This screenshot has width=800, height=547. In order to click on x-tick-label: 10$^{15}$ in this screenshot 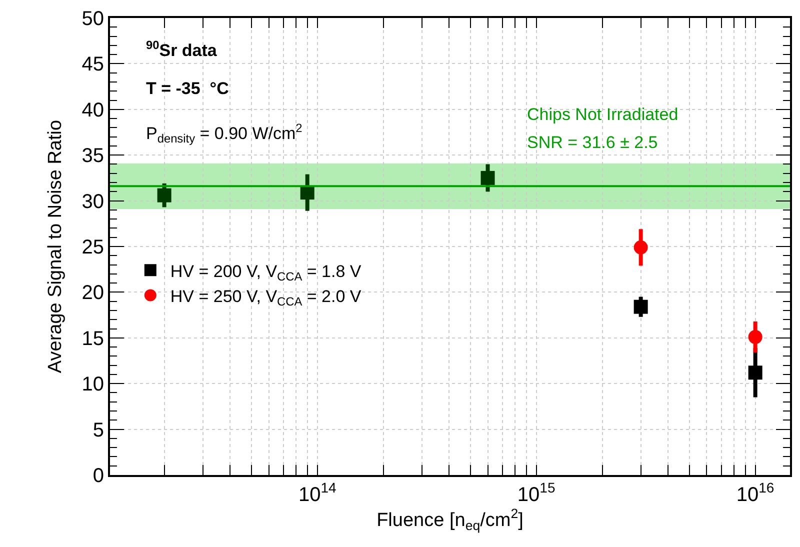, I will do `click(536, 493)`.